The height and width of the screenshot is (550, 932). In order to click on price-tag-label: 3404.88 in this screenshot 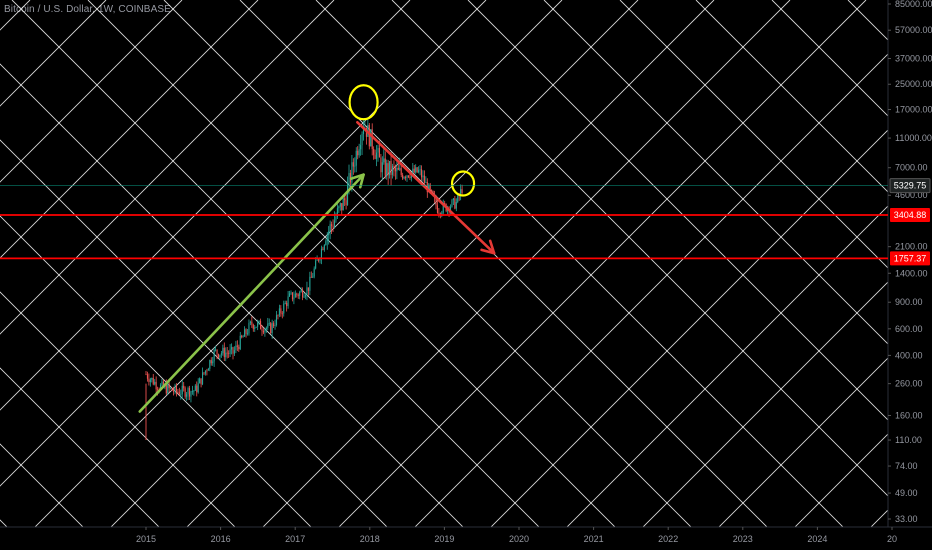, I will do `click(910, 215)`.